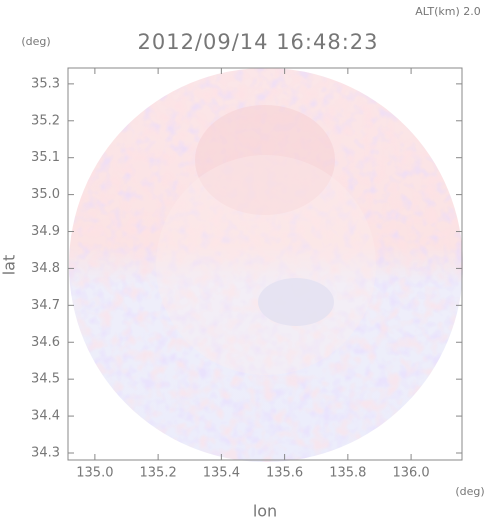  What do you see at coordinates (410, 473) in the screenshot?
I see `x-tick-label: 136.0` at bounding box center [410, 473].